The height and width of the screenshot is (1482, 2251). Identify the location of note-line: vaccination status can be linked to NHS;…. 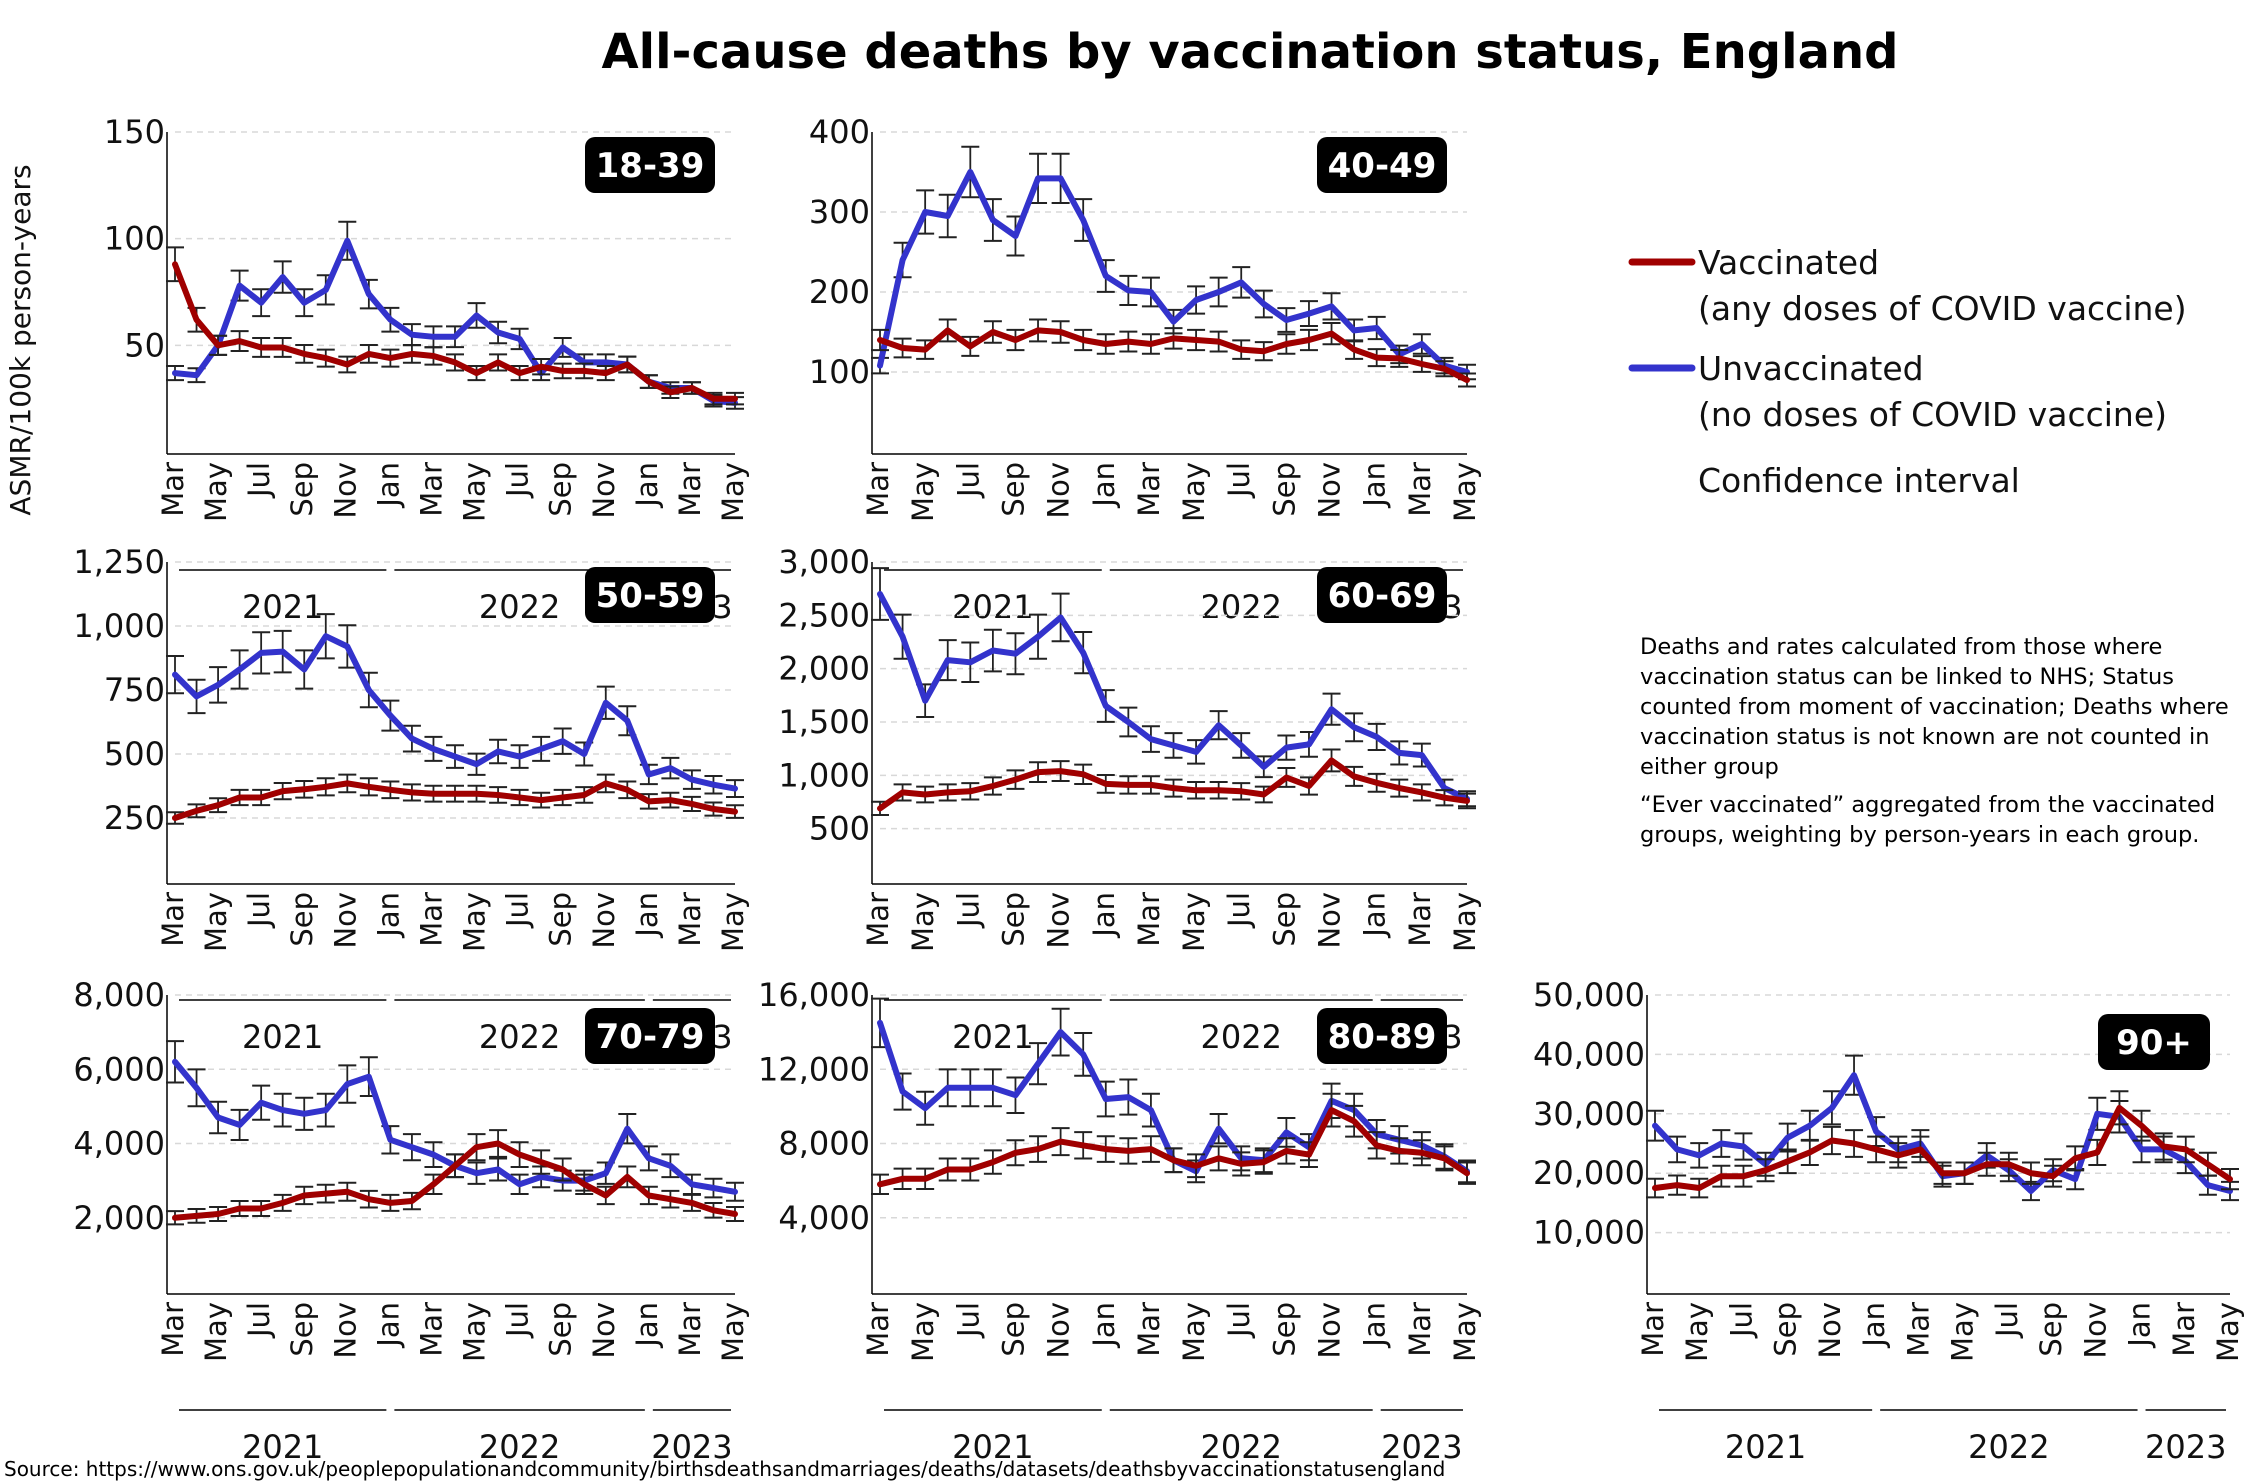
(1907, 677).